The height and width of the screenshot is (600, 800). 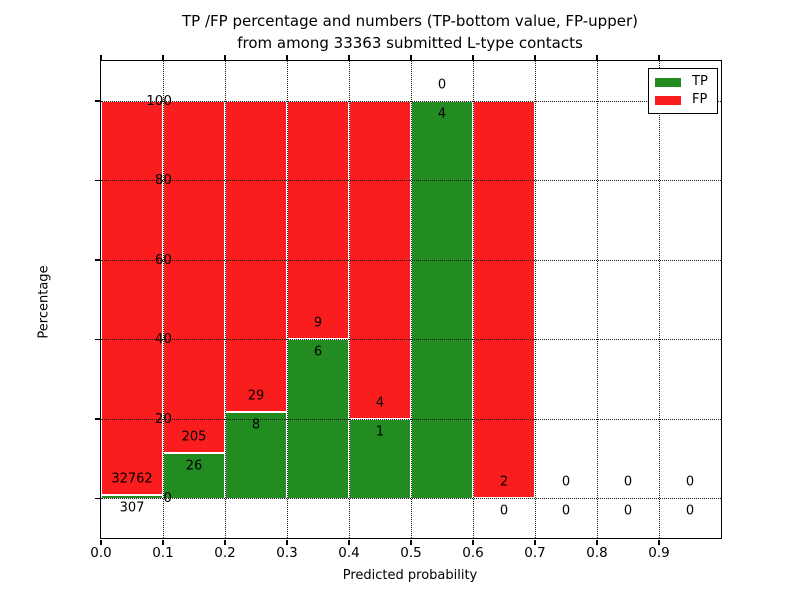 What do you see at coordinates (318, 352) in the screenshot?
I see `tp-count-label: 6` at bounding box center [318, 352].